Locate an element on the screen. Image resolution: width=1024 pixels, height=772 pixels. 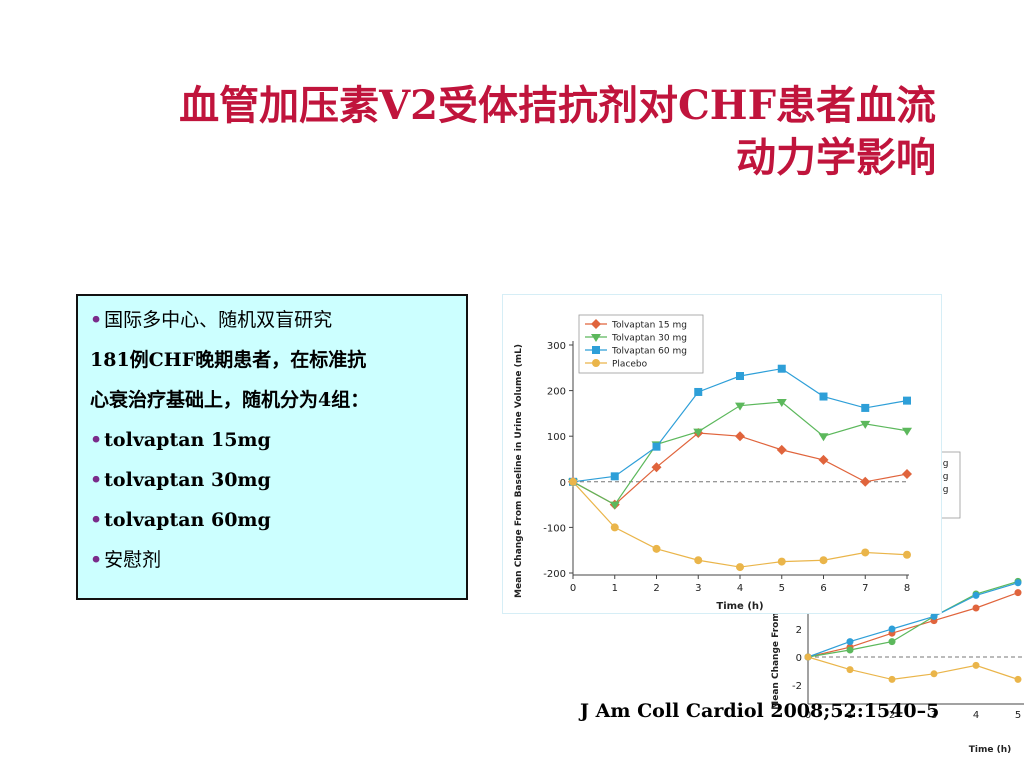
slide-title: 血管加压素V2受体拮抗剂对CHF患者血流 动力学影响 is located at coordinates (486, 132).